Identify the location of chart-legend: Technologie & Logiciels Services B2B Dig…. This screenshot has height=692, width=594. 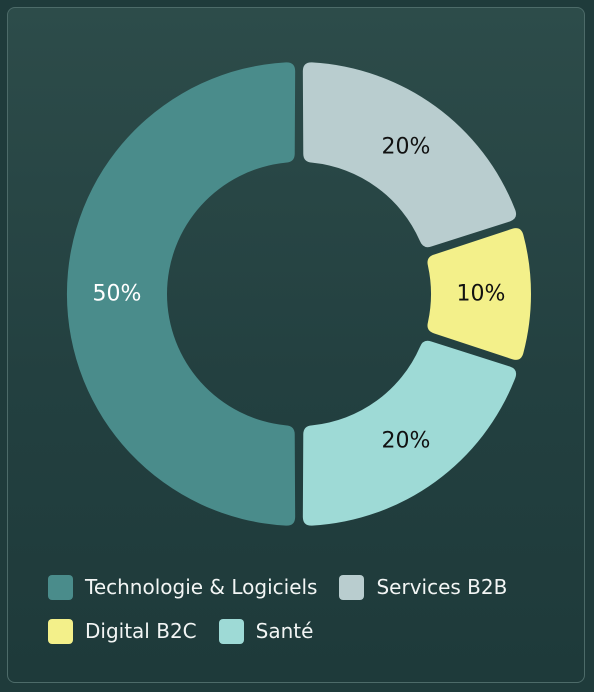
(313, 609).